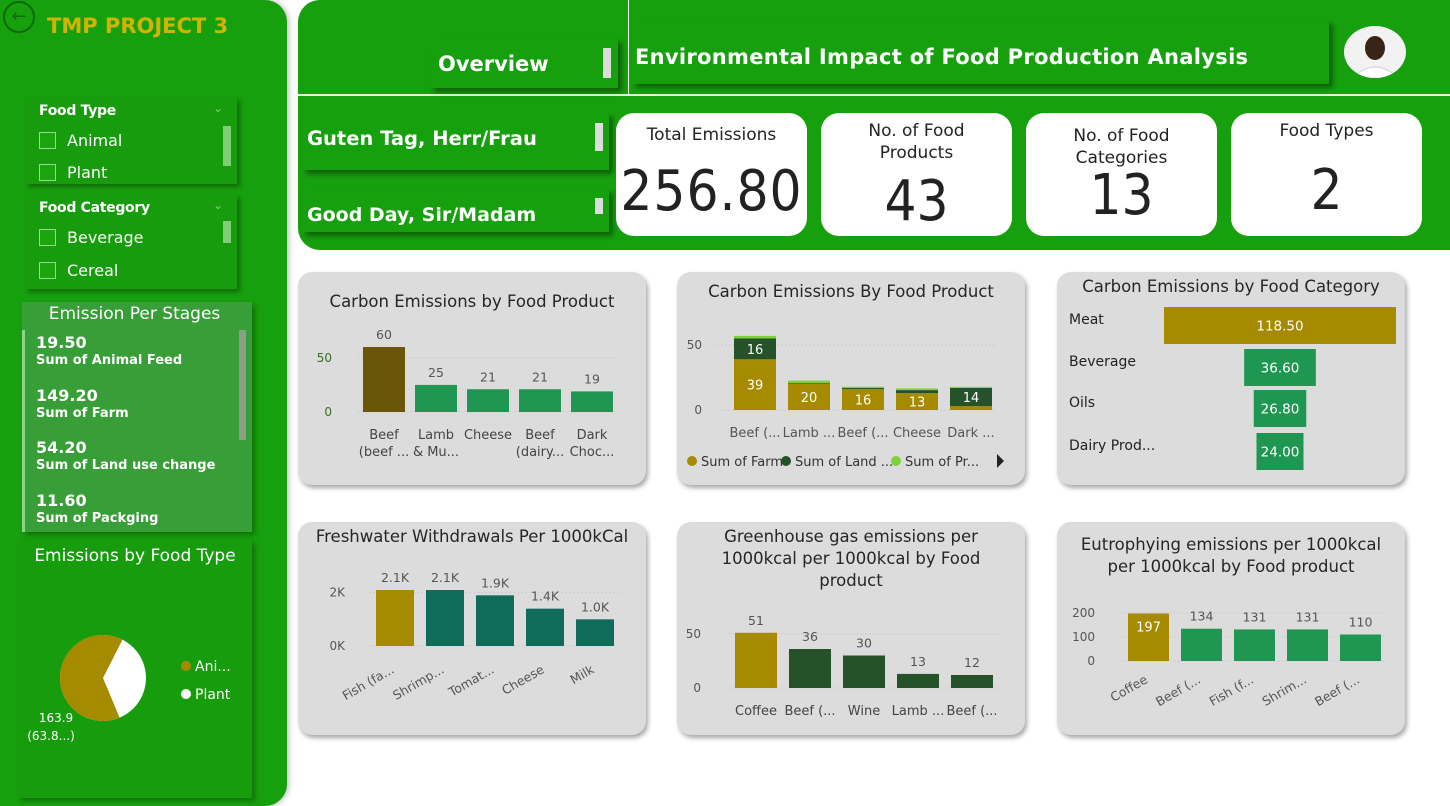  Describe the element at coordinates (1375, 52) in the screenshot. I see `avatar` at that location.